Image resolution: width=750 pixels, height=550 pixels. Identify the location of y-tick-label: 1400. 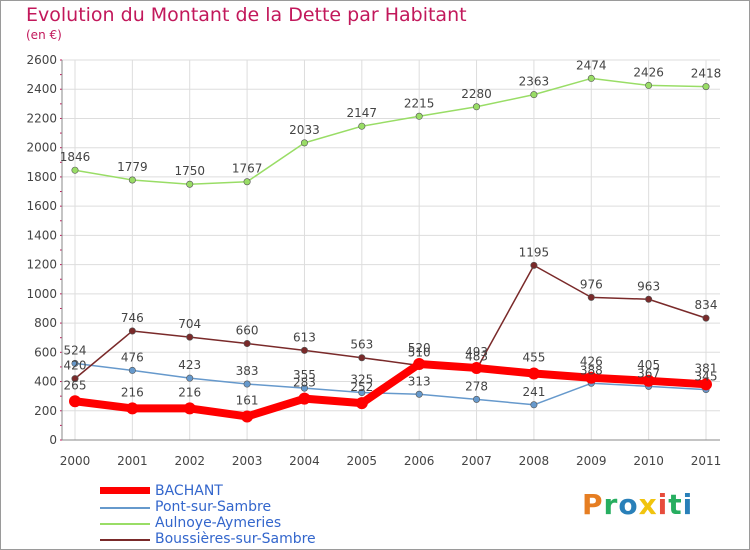
(41, 235).